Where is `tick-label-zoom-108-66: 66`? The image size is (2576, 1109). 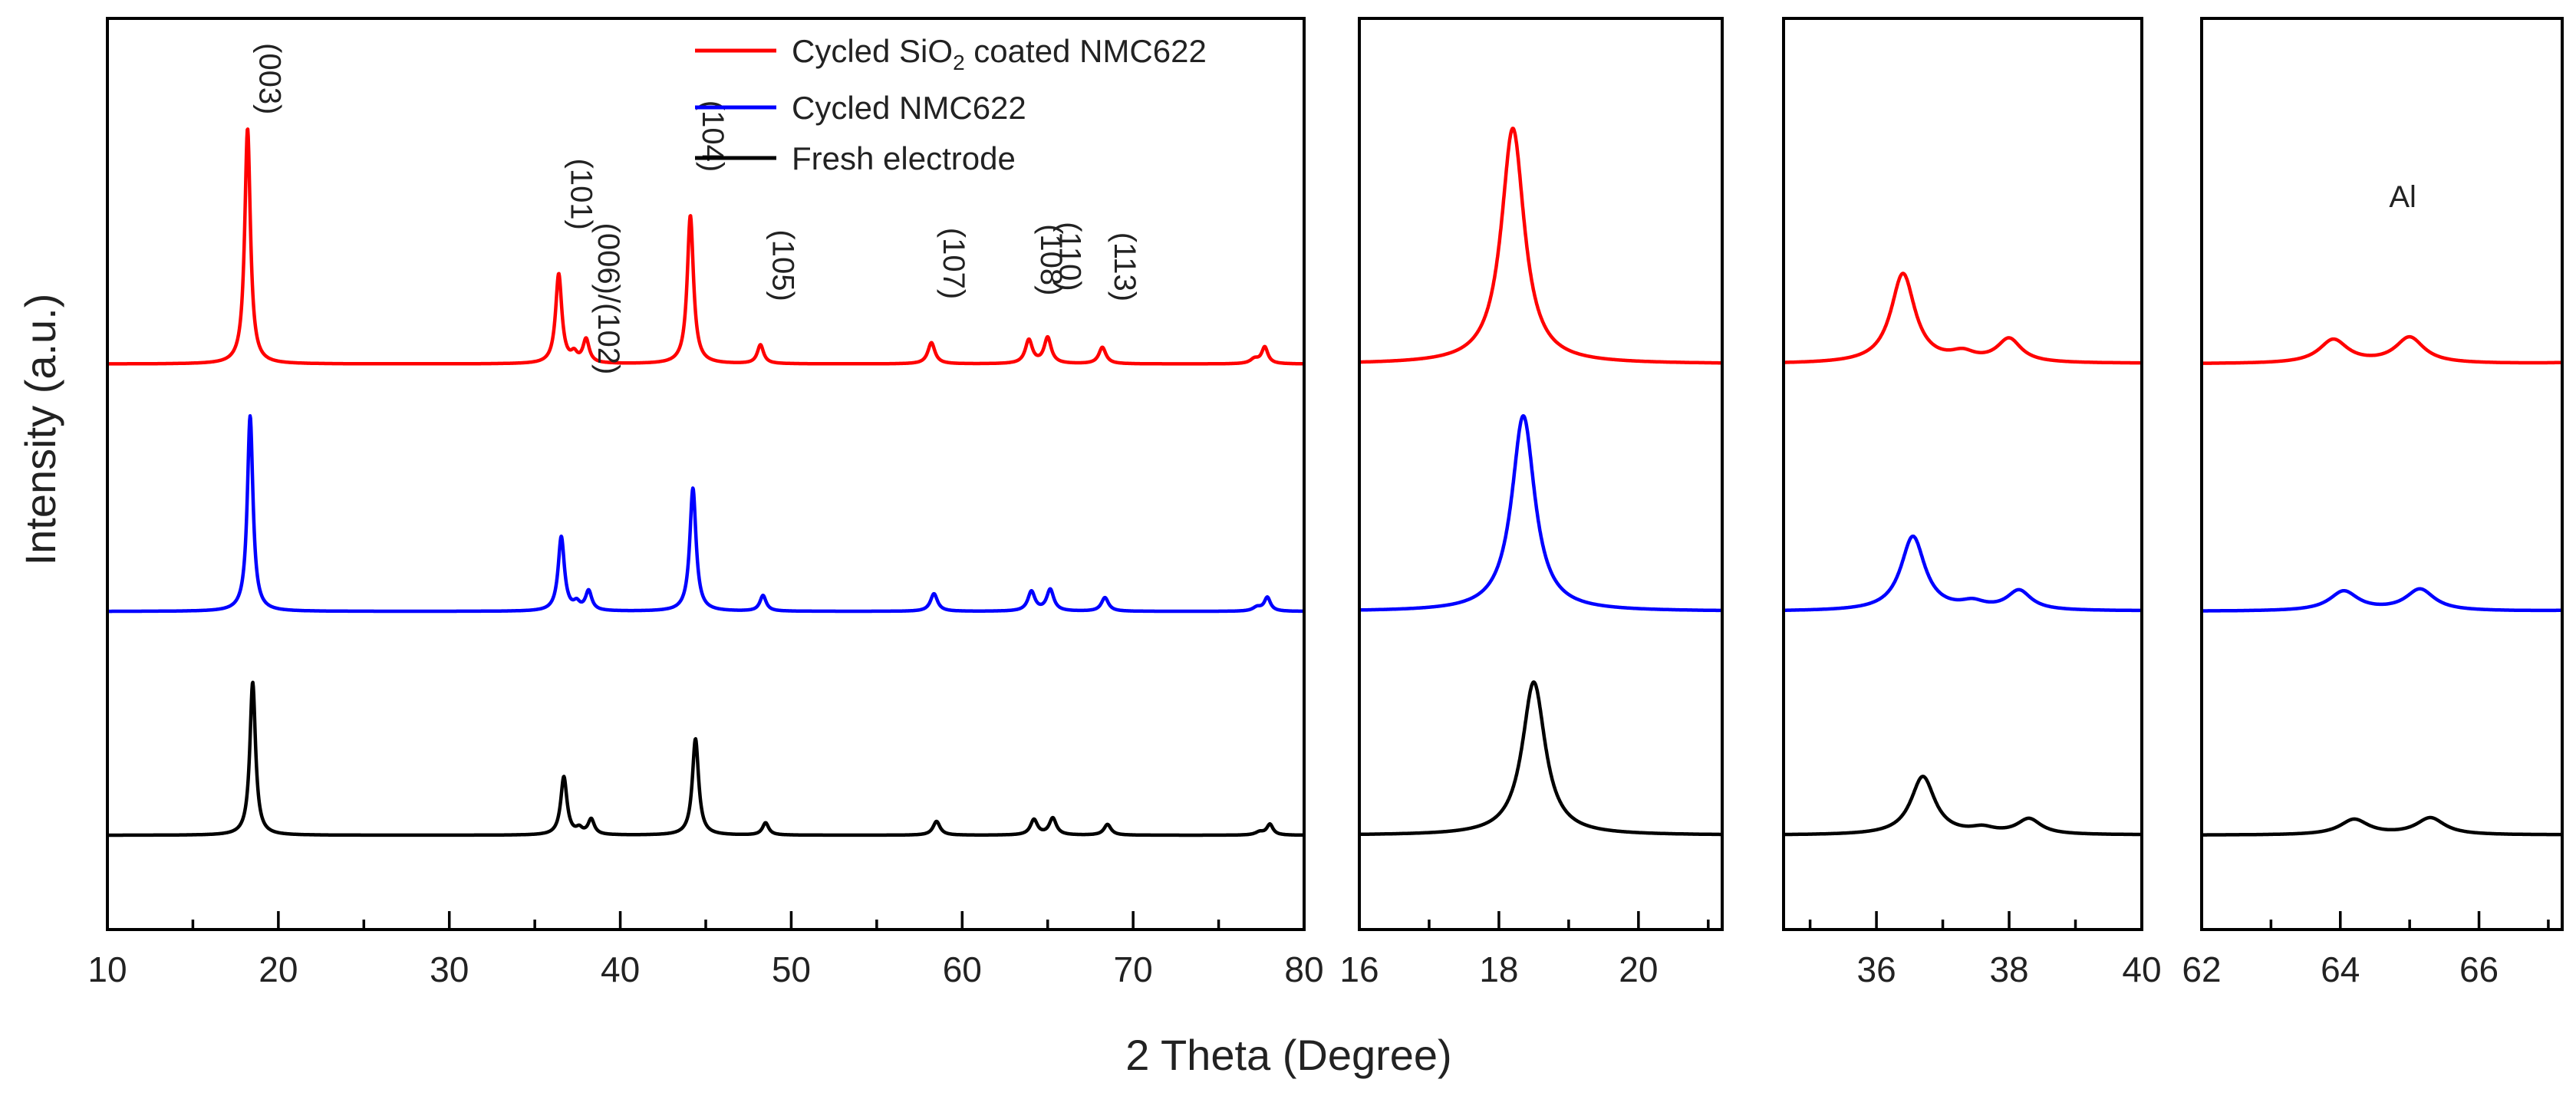
tick-label-zoom-108-66: 66 is located at coordinates (2479, 969).